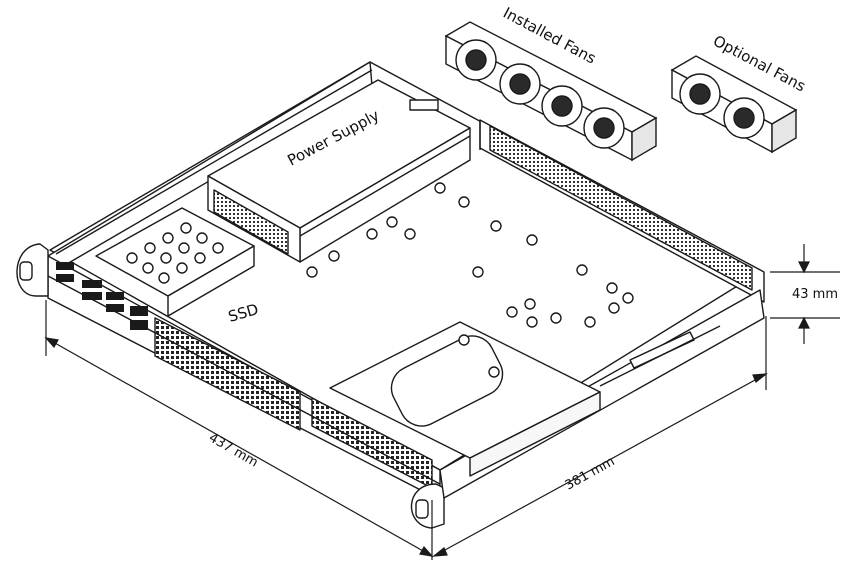  What do you see at coordinates (540, 94) in the screenshot?
I see `installed-fan-rotors` at bounding box center [540, 94].